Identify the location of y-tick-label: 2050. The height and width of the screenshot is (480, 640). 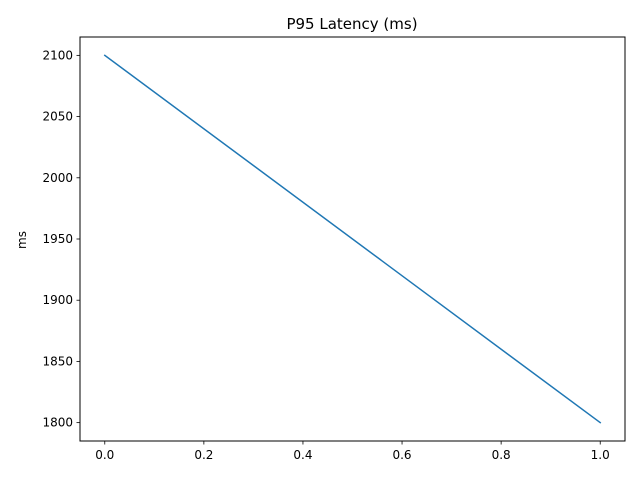
(57, 117).